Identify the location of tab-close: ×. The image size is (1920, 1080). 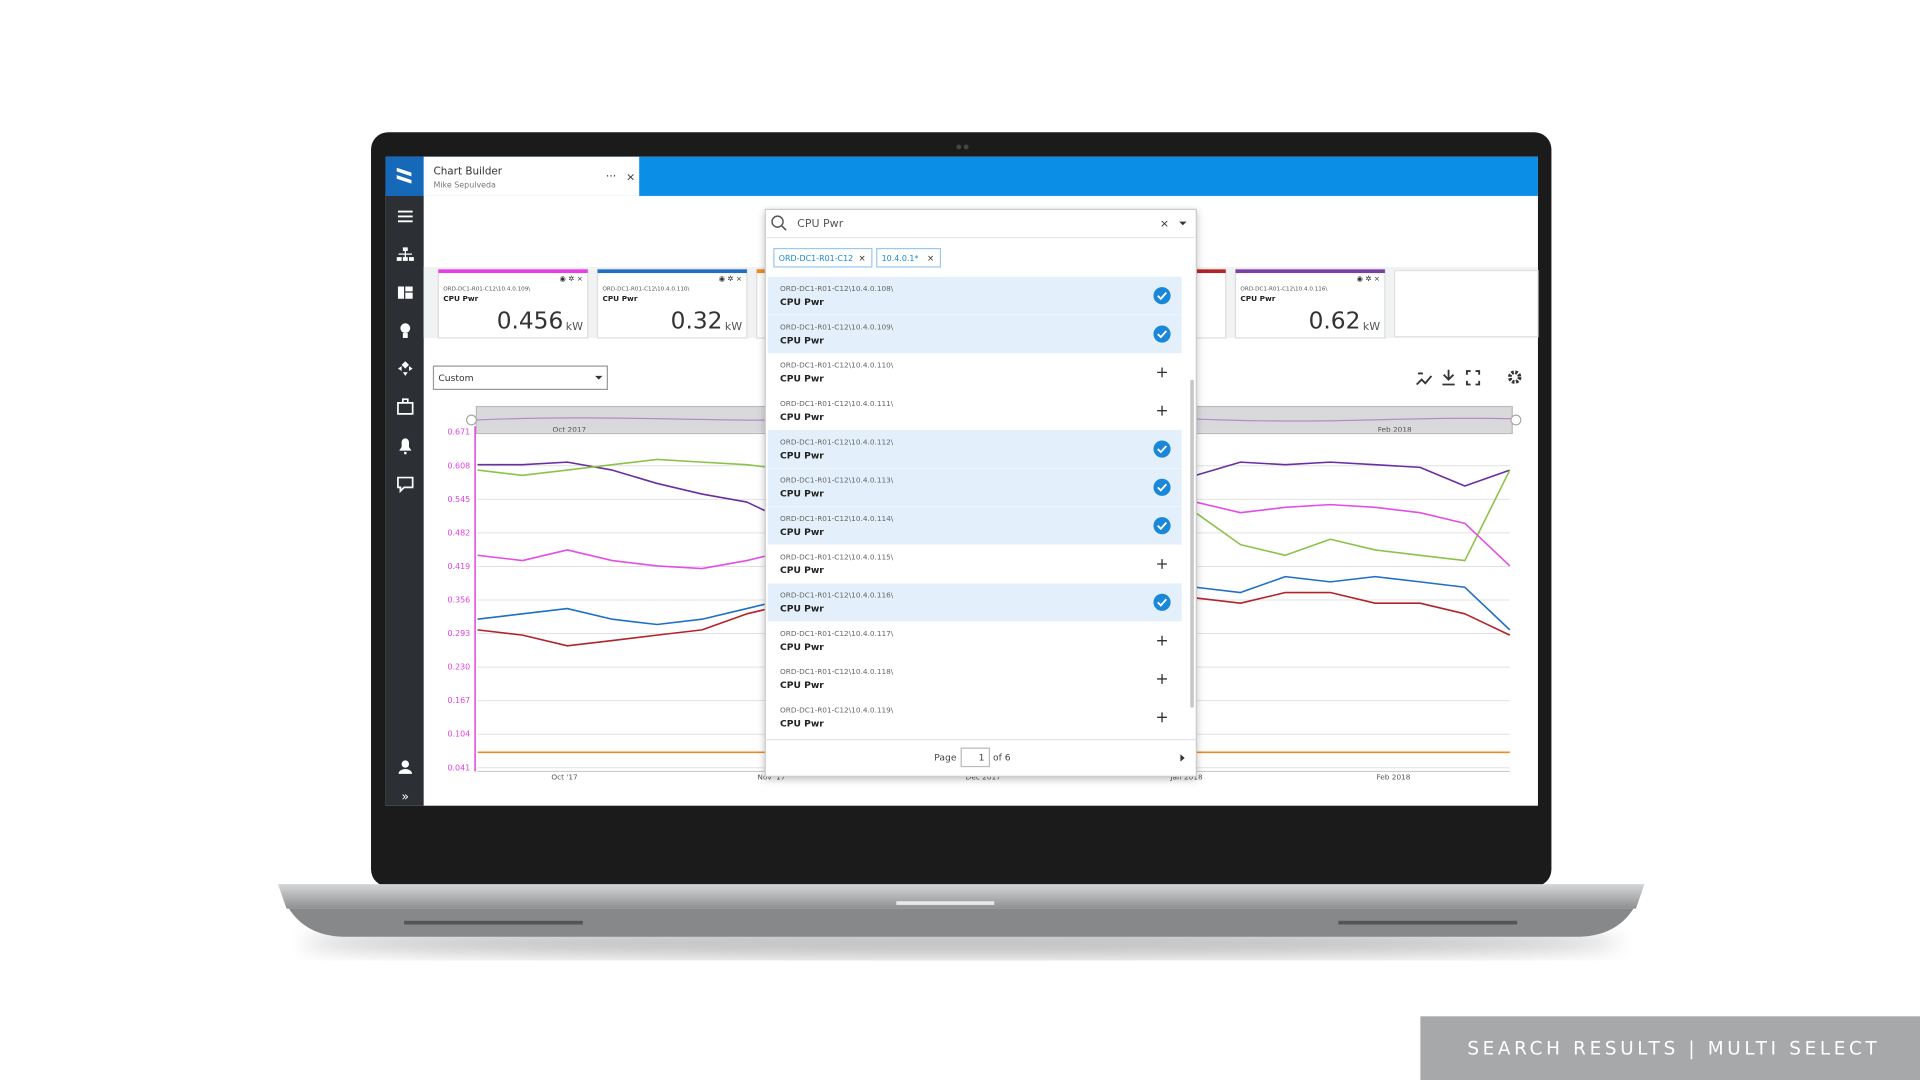
(630, 177).